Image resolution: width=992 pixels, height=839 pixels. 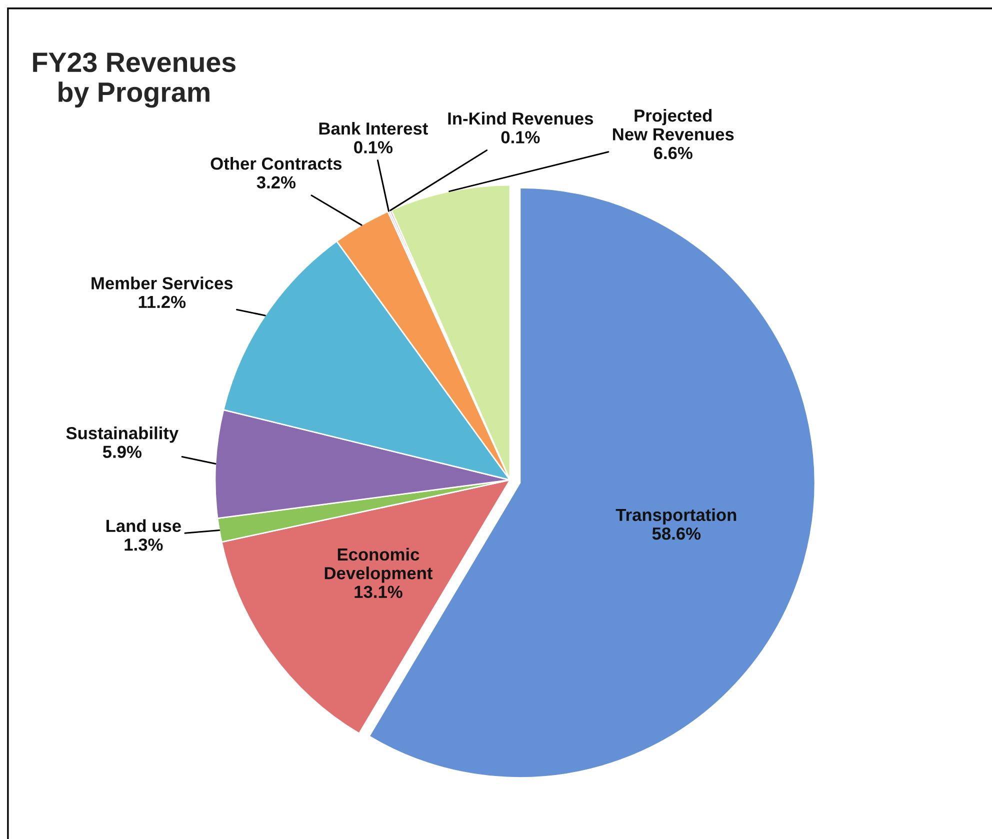 I want to click on slice-label: Other Contracts, so click(x=276, y=163).